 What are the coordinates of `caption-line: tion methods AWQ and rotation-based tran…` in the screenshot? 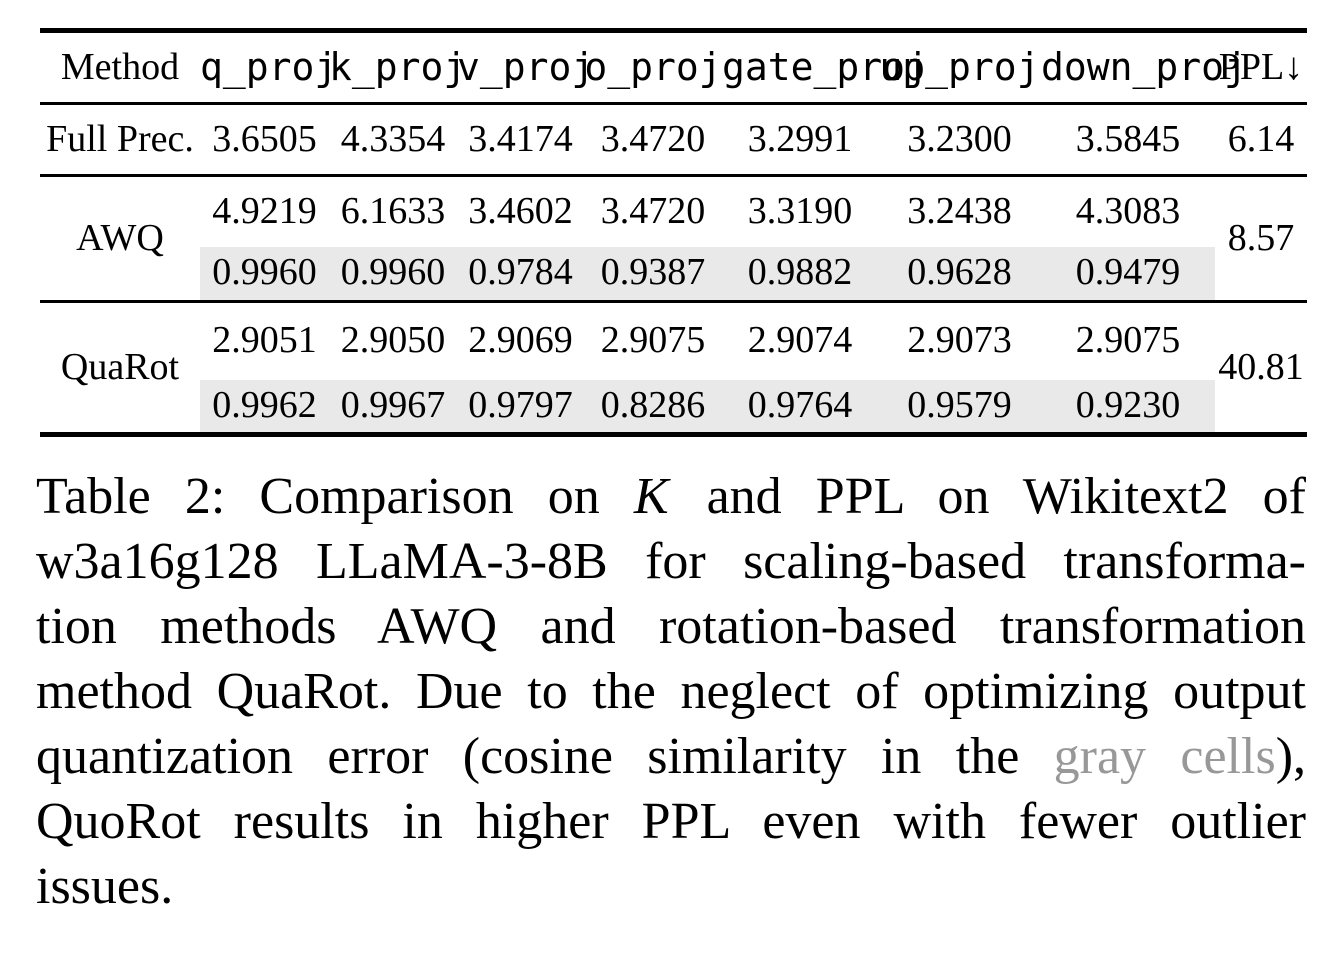 It's located at (671, 626).